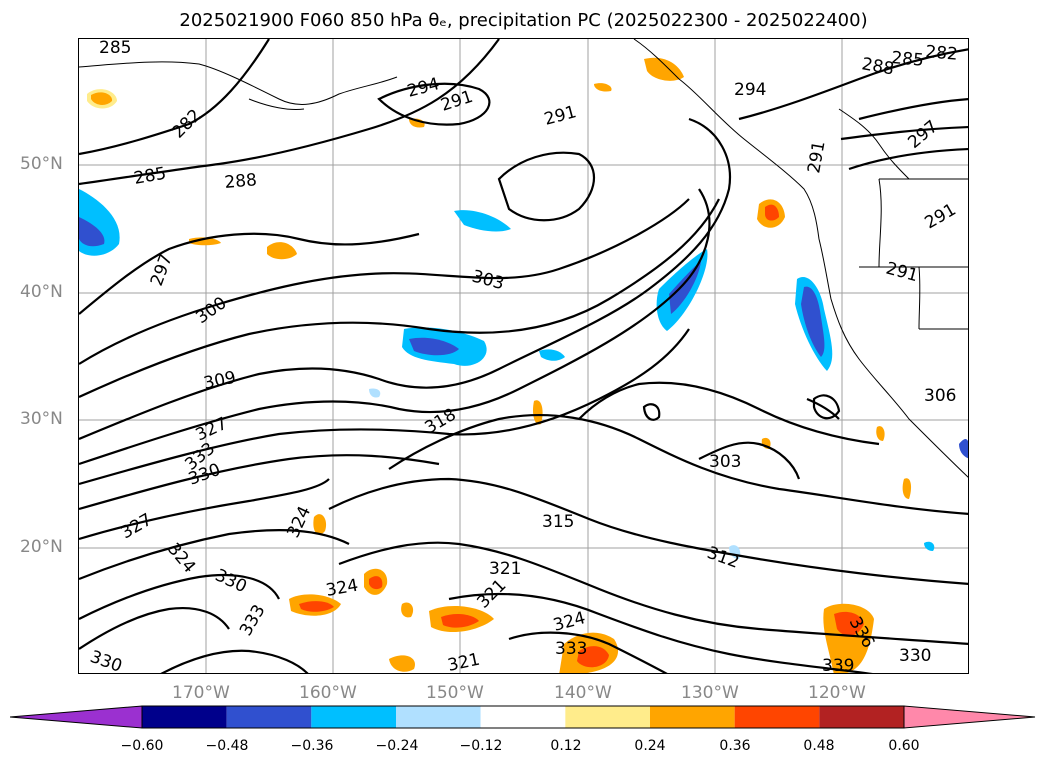 This screenshot has height=767, width=1047. What do you see at coordinates (838, 665) in the screenshot?
I see `contour-label: 339` at bounding box center [838, 665].